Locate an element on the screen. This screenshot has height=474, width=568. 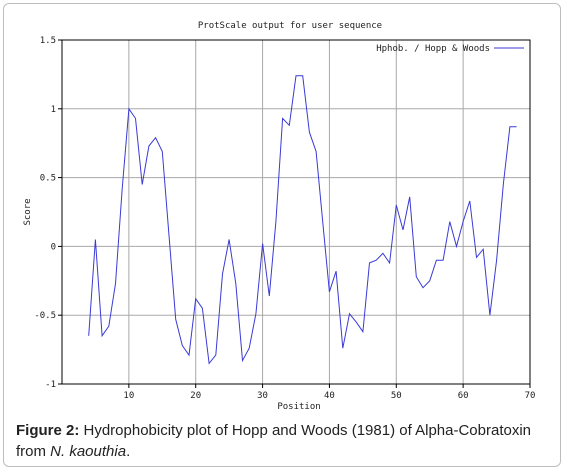
y-tick-label: 1.5 is located at coordinates (48, 41).